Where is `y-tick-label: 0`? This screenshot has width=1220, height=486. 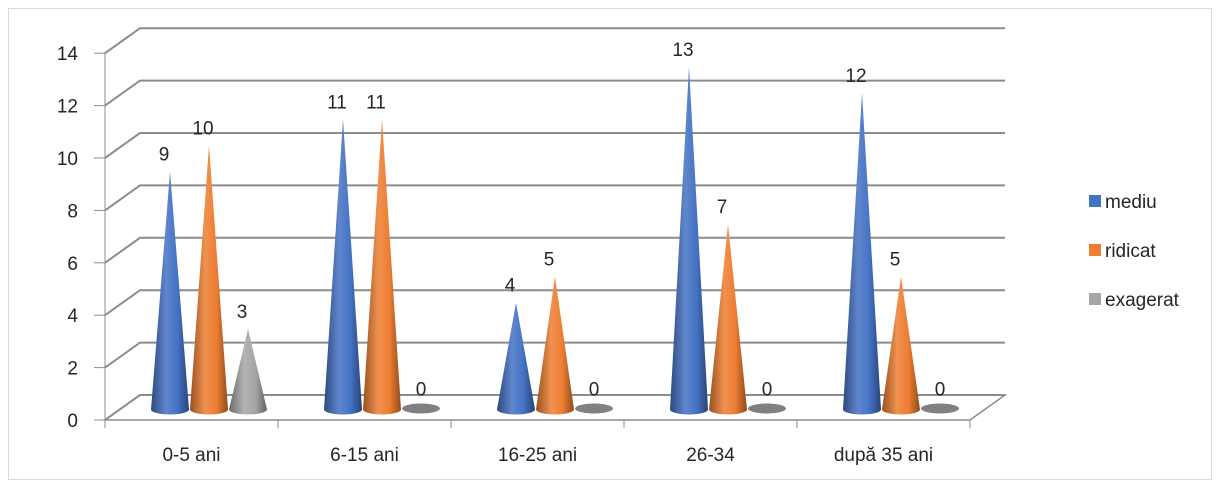
y-tick-label: 0 is located at coordinates (72, 421).